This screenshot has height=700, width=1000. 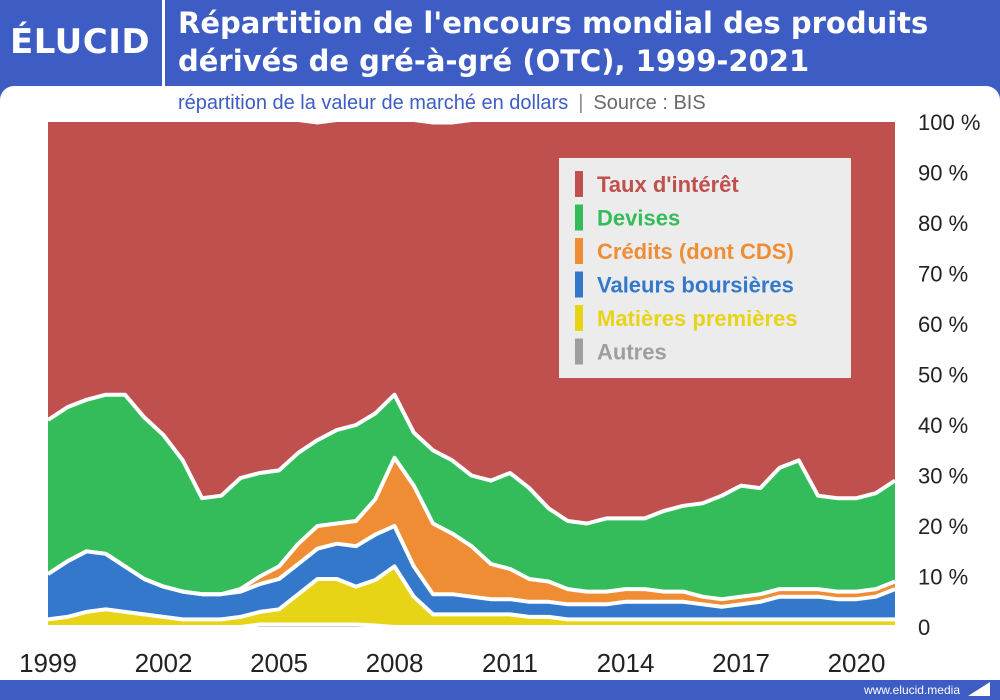 I want to click on legend-swatch-valeurs-boursieres, so click(x=579, y=284).